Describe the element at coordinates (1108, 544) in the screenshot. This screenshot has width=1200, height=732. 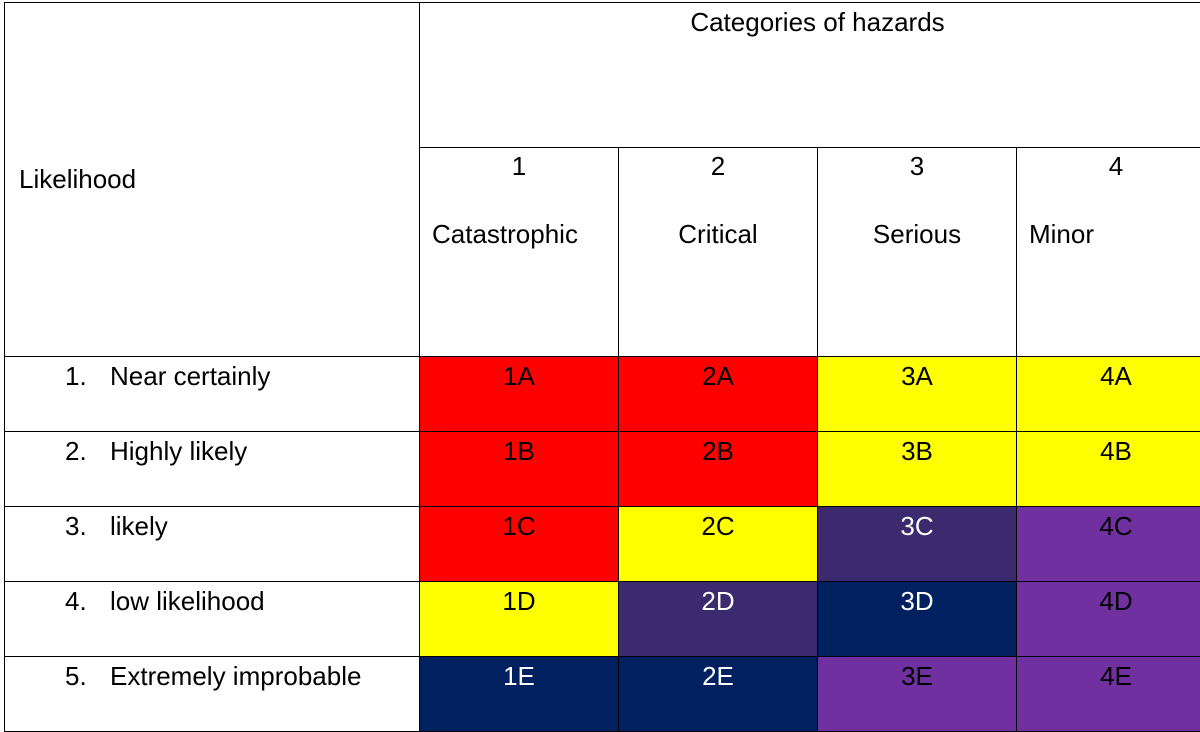
I see `risk-cell: 4C` at that location.